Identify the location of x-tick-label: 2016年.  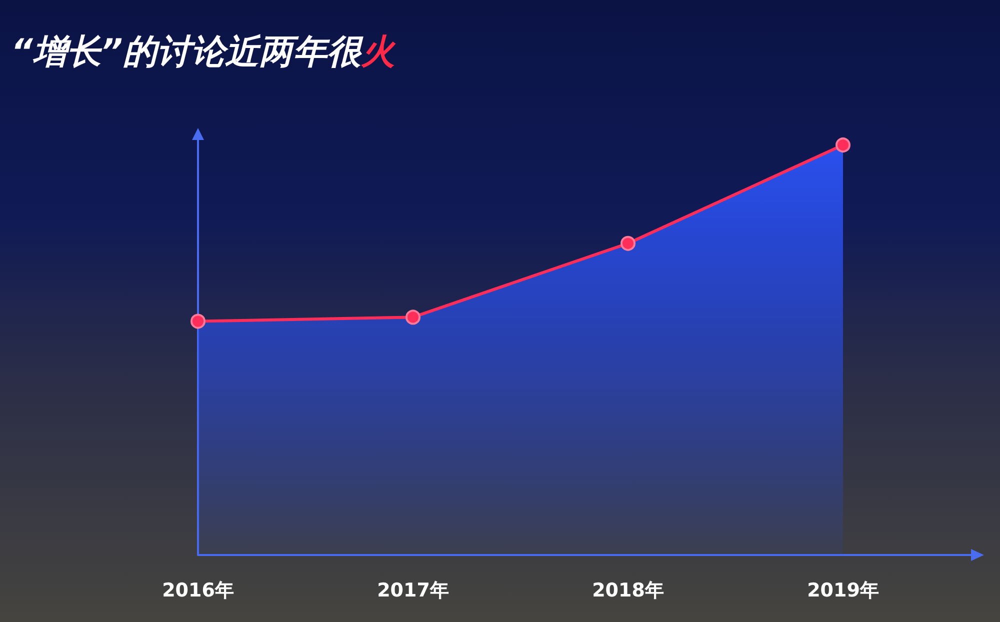
(198, 591).